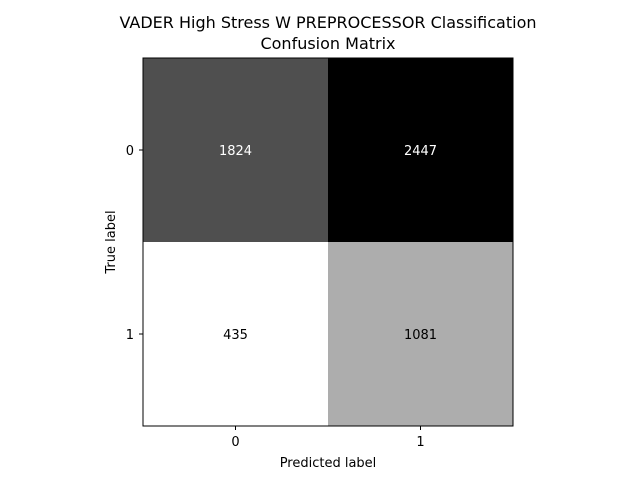  I want to click on cell-value-label-0-1: 2447, so click(420, 151).